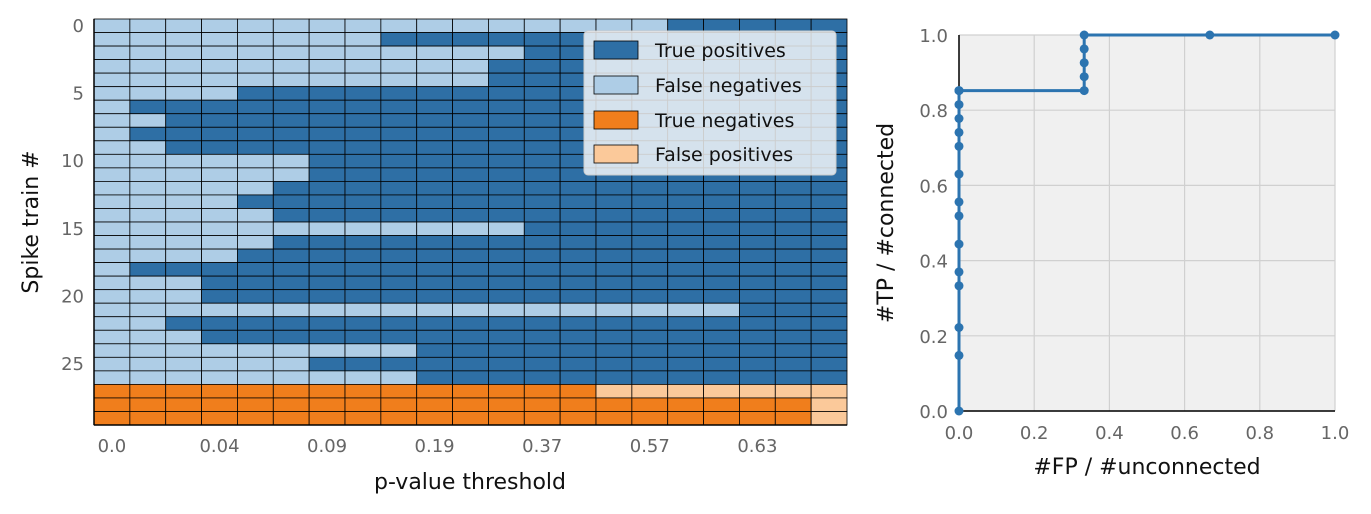  I want to click on roc-x-tick-label: 0.4, so click(1109, 433).